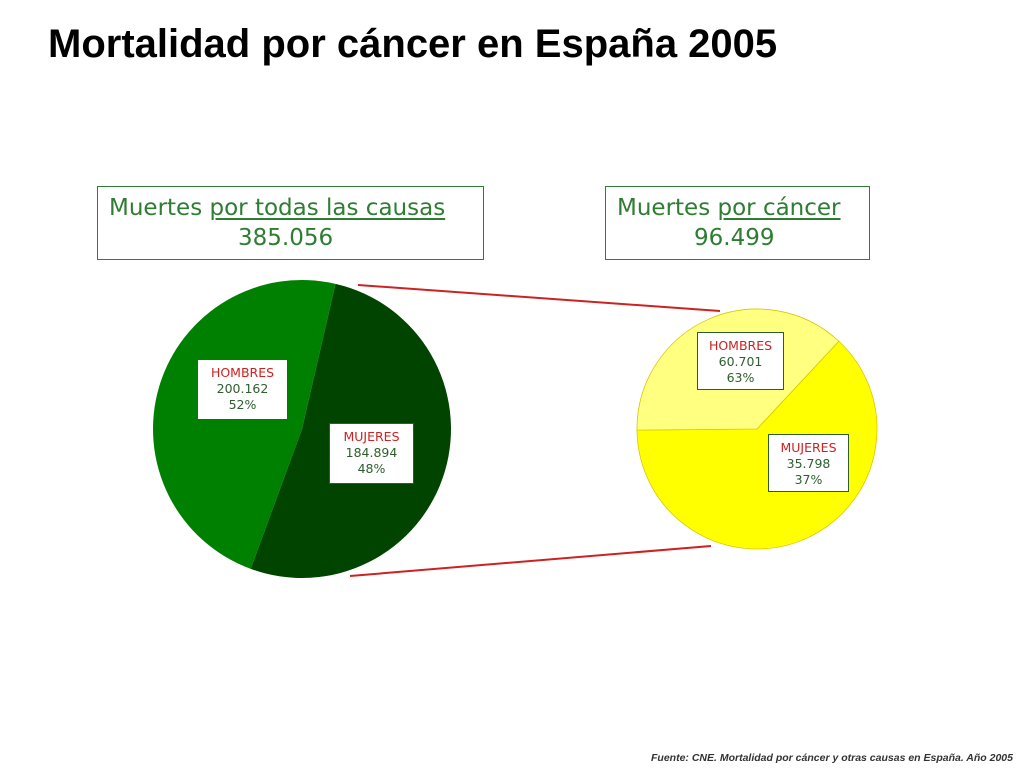  I want to click on all-causes-women-value: 184.894, so click(371, 452).